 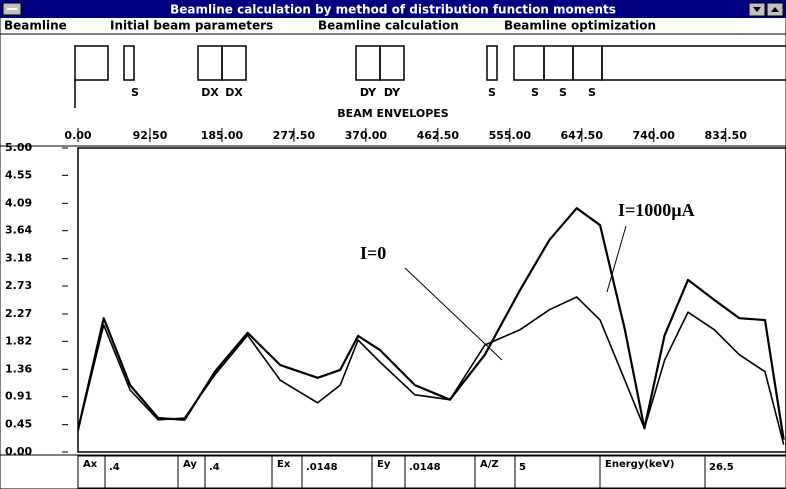 I want to click on field-label: Ey, so click(x=384, y=464).